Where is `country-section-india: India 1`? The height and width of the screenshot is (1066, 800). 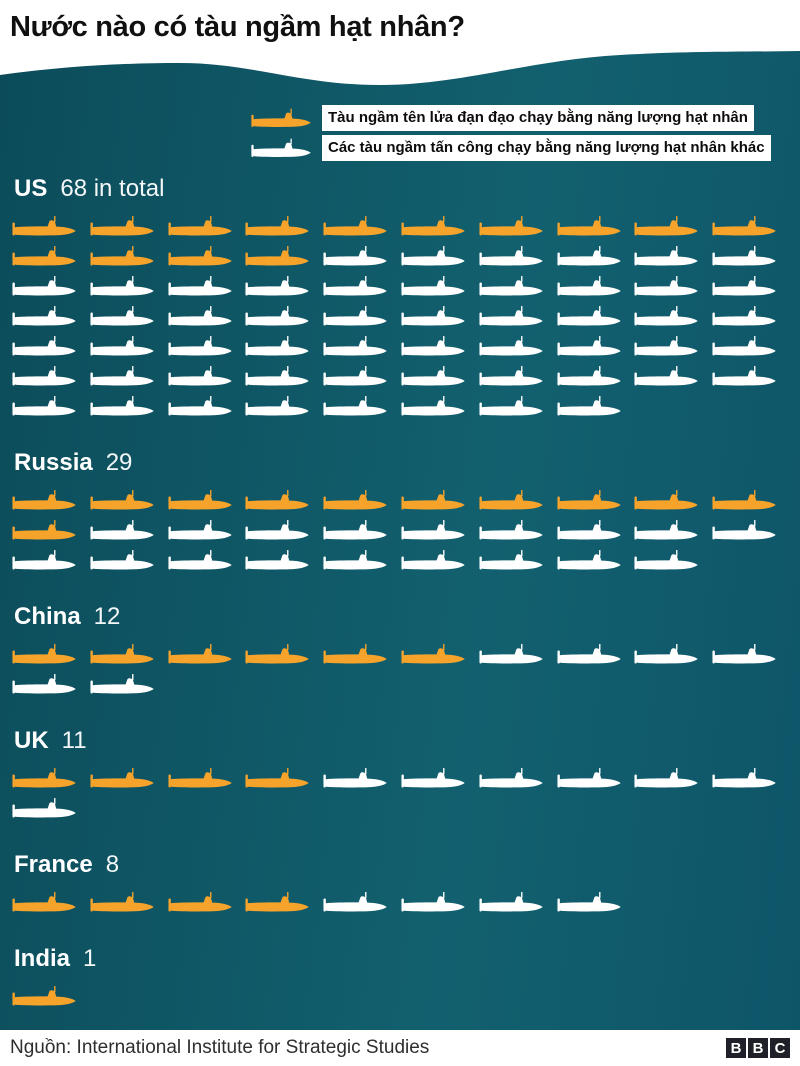 country-section-india: India 1 is located at coordinates (400, 978).